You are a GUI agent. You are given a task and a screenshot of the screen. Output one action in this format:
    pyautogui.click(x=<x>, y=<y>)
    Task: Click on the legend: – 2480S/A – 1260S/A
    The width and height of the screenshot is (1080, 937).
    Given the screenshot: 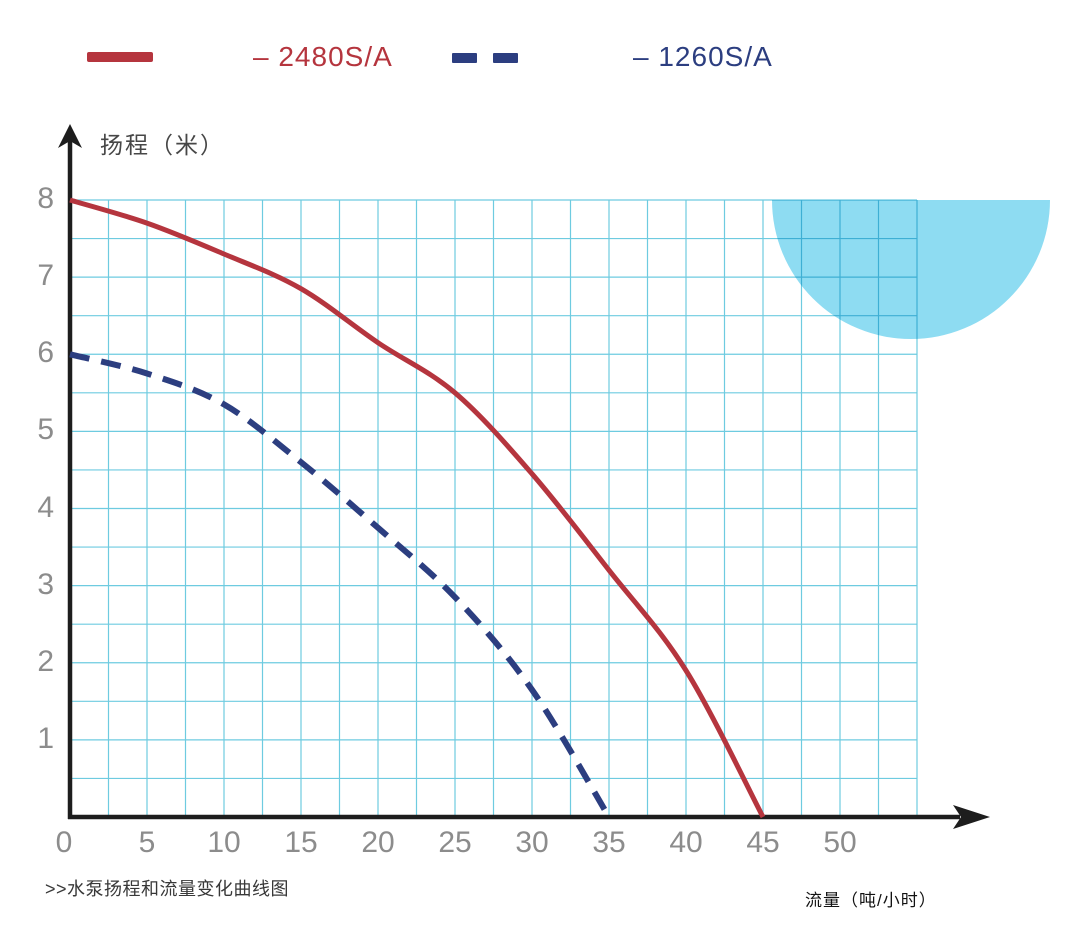 What is the action you would take?
    pyautogui.click(x=540, y=50)
    